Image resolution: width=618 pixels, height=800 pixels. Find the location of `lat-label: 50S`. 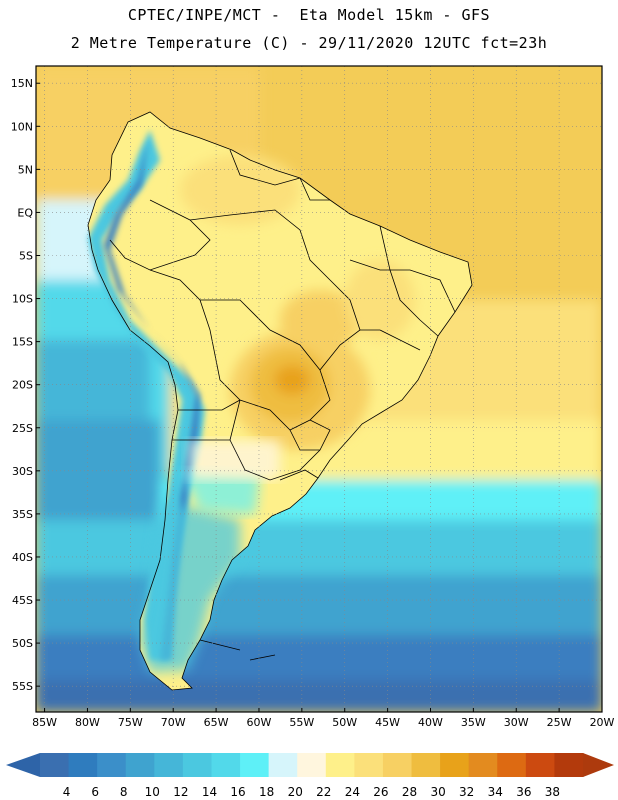

lat-label: 50S is located at coordinates (22, 643).